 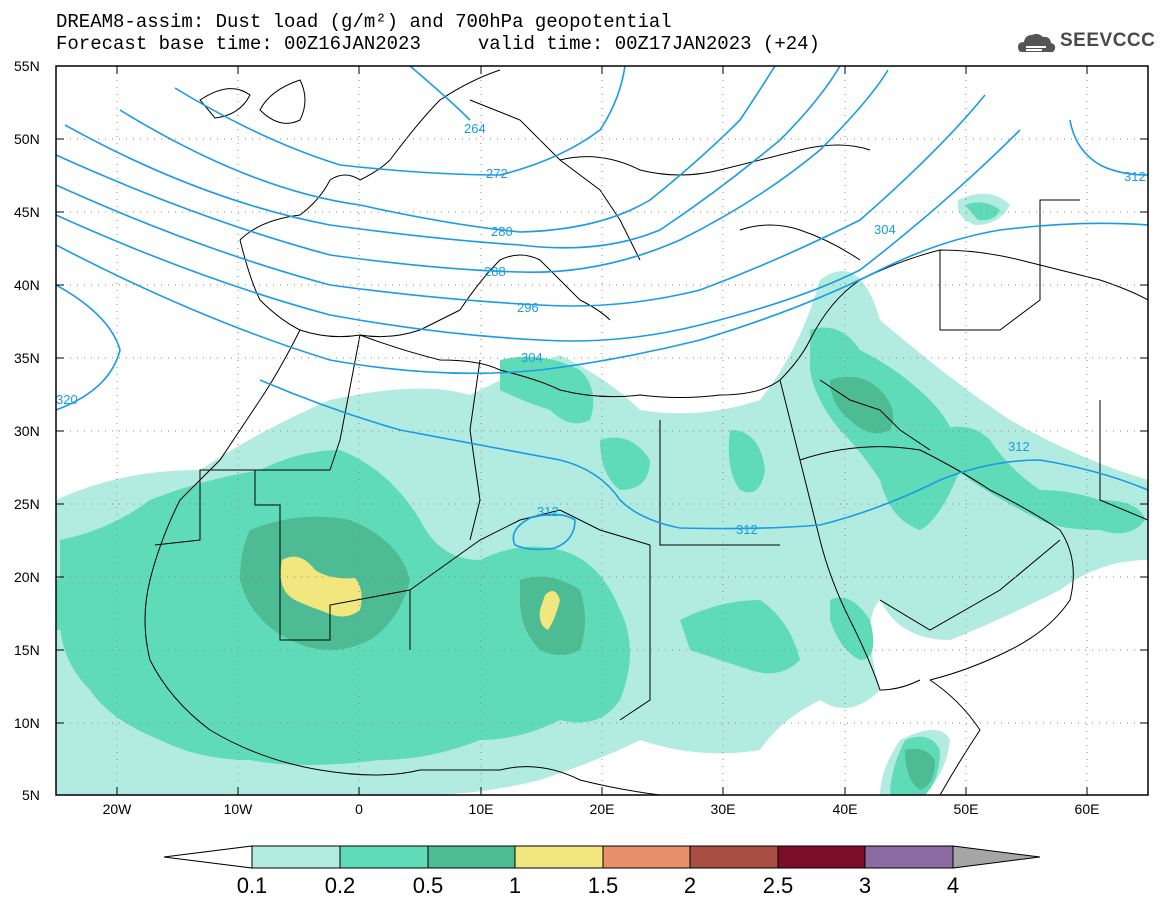 What do you see at coordinates (27, 139) in the screenshot?
I see `lat-label: 50N` at bounding box center [27, 139].